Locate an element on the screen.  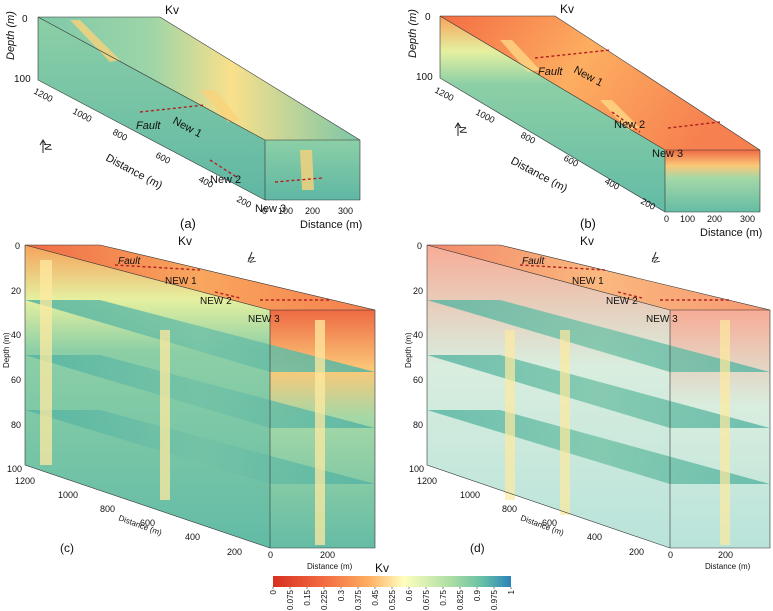
panel-d-north-label: N is located at coordinates (656, 260).